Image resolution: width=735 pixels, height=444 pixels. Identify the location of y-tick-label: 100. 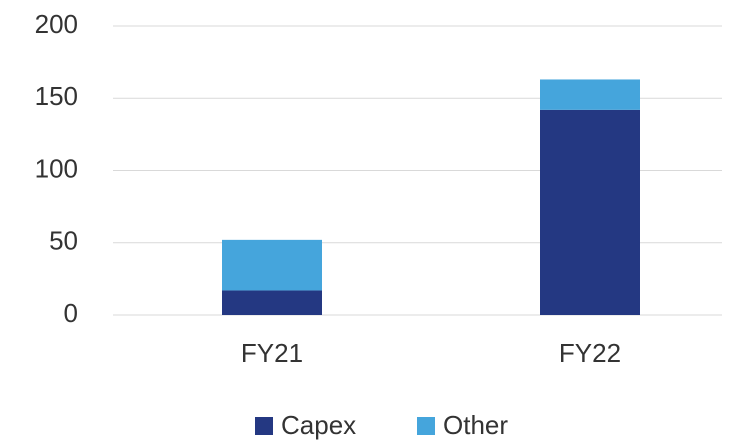
(56, 168).